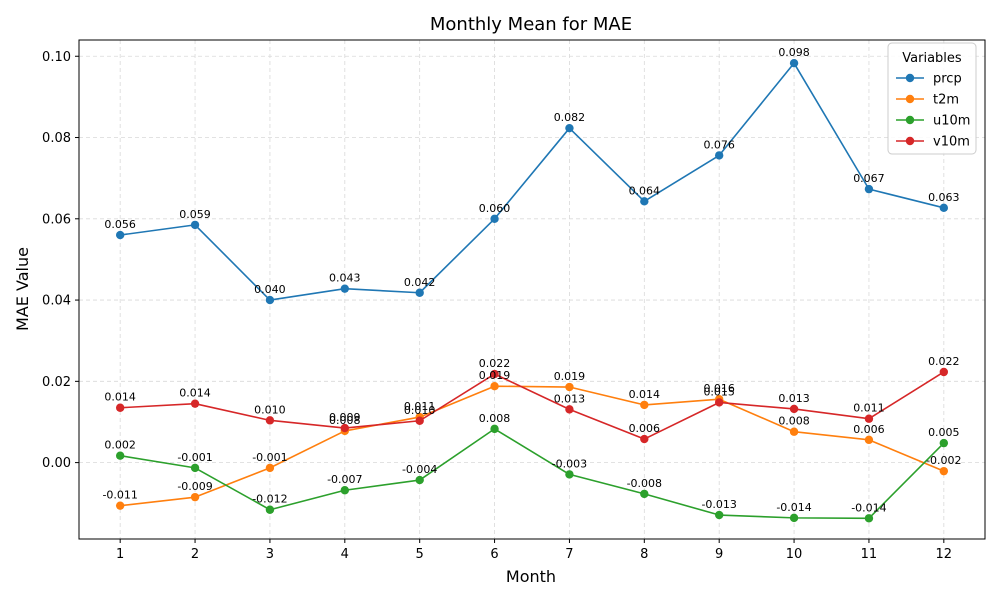 The width and height of the screenshot is (1000, 600). Describe the element at coordinates (794, 52) in the screenshot. I see `data-label-prcp: 0.098` at that location.